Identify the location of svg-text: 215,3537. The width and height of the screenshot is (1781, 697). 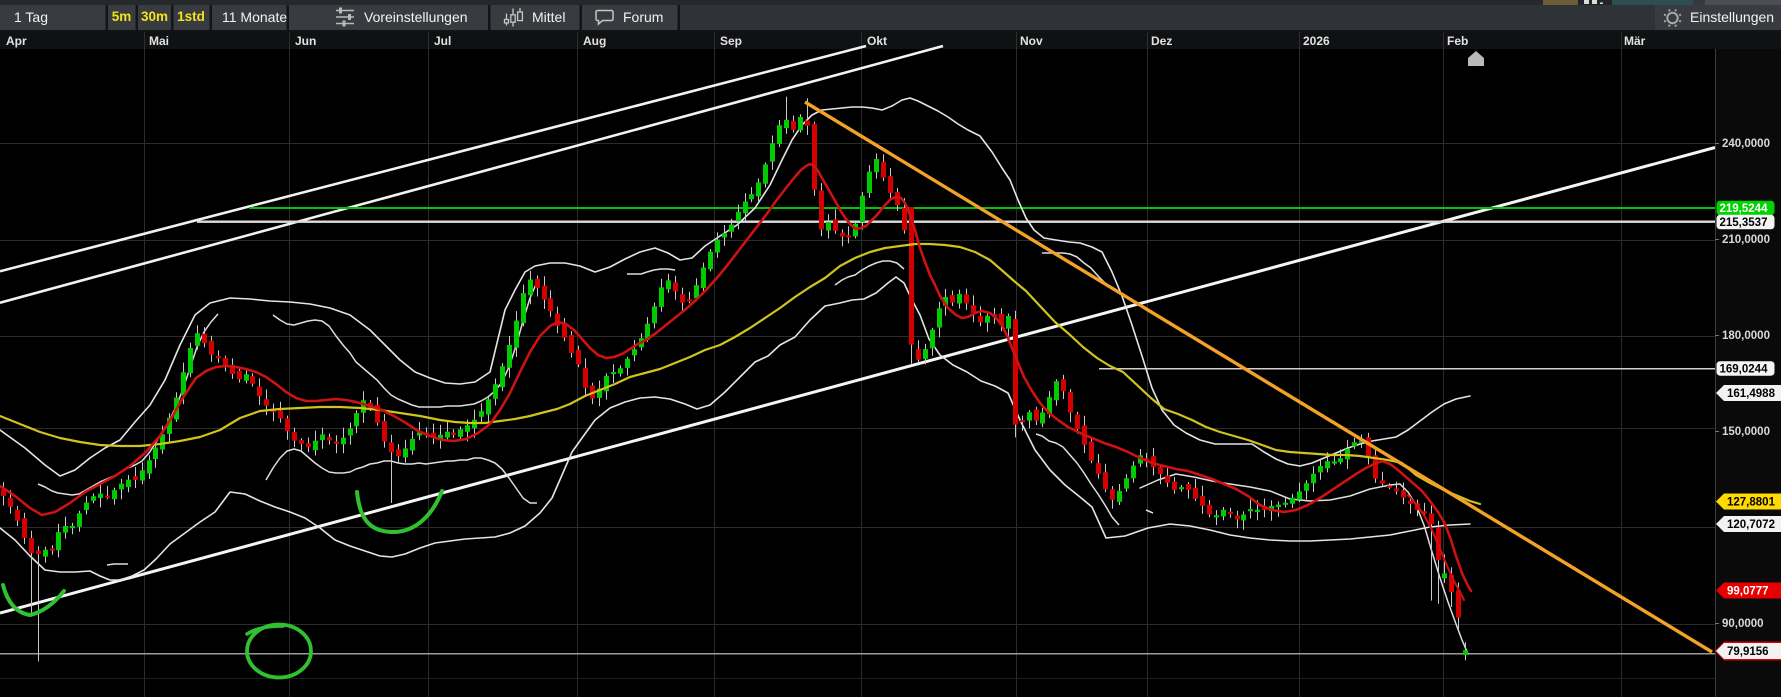
(1744, 223).